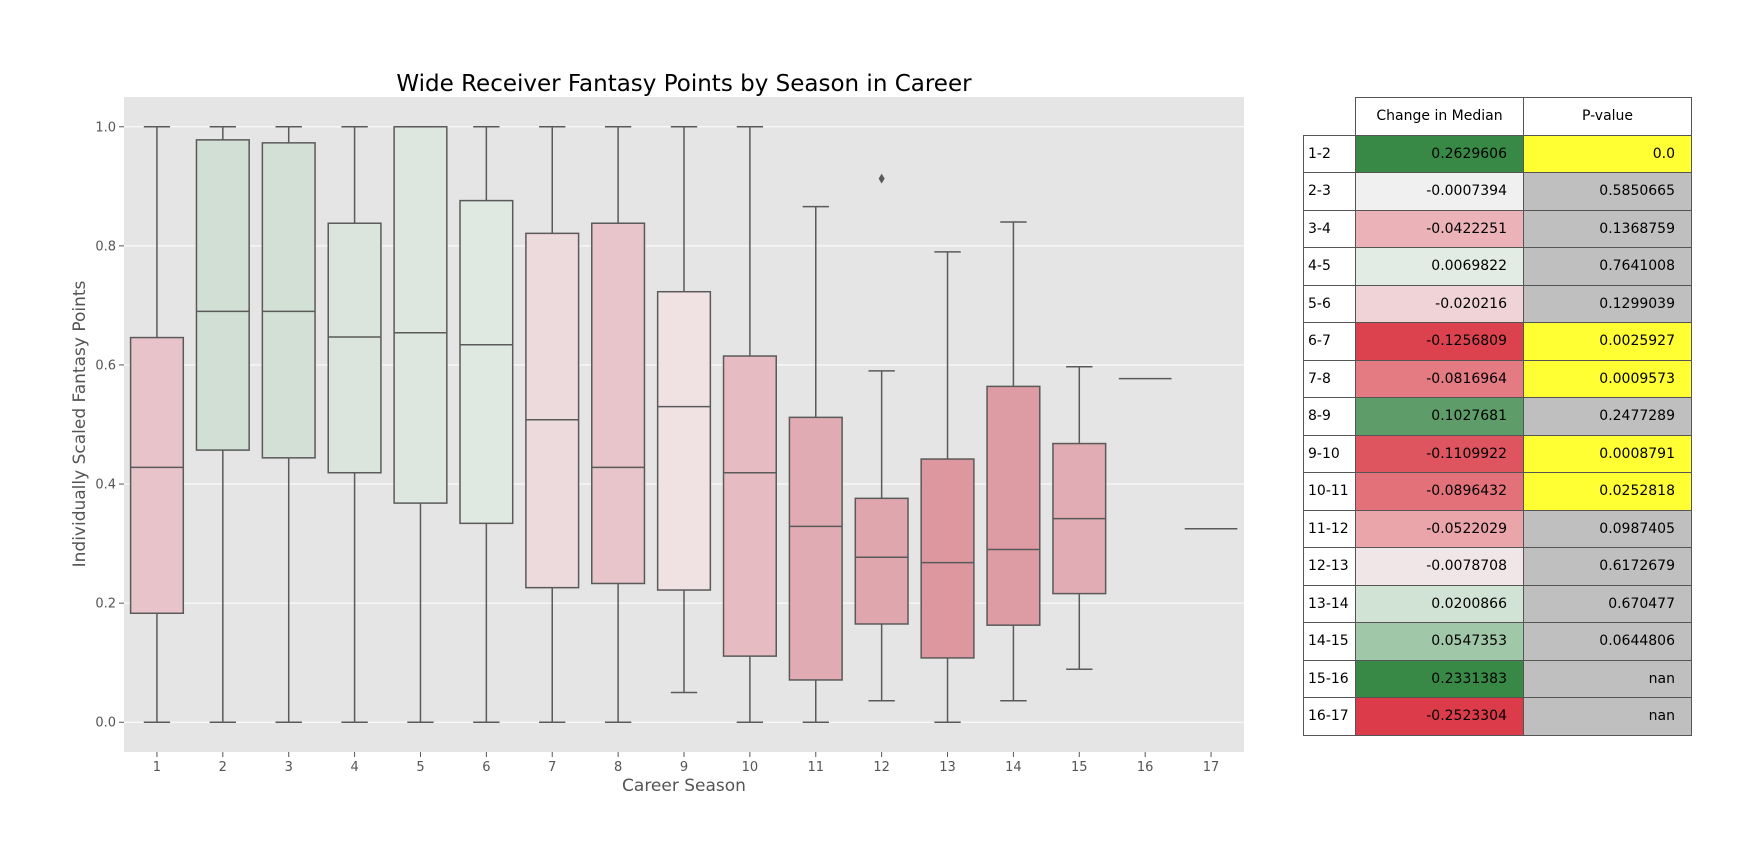 This screenshot has height=864, width=1757. What do you see at coordinates (1439, 566) in the screenshot?
I see `change-cell: -0.0078708` at bounding box center [1439, 566].